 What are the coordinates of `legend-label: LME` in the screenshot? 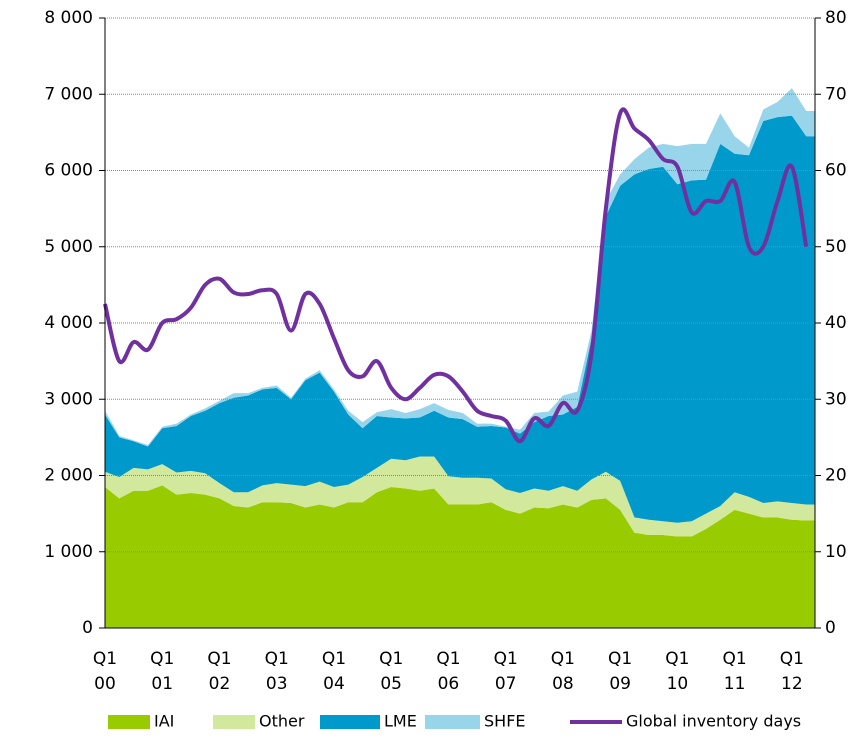 It's located at (400, 721).